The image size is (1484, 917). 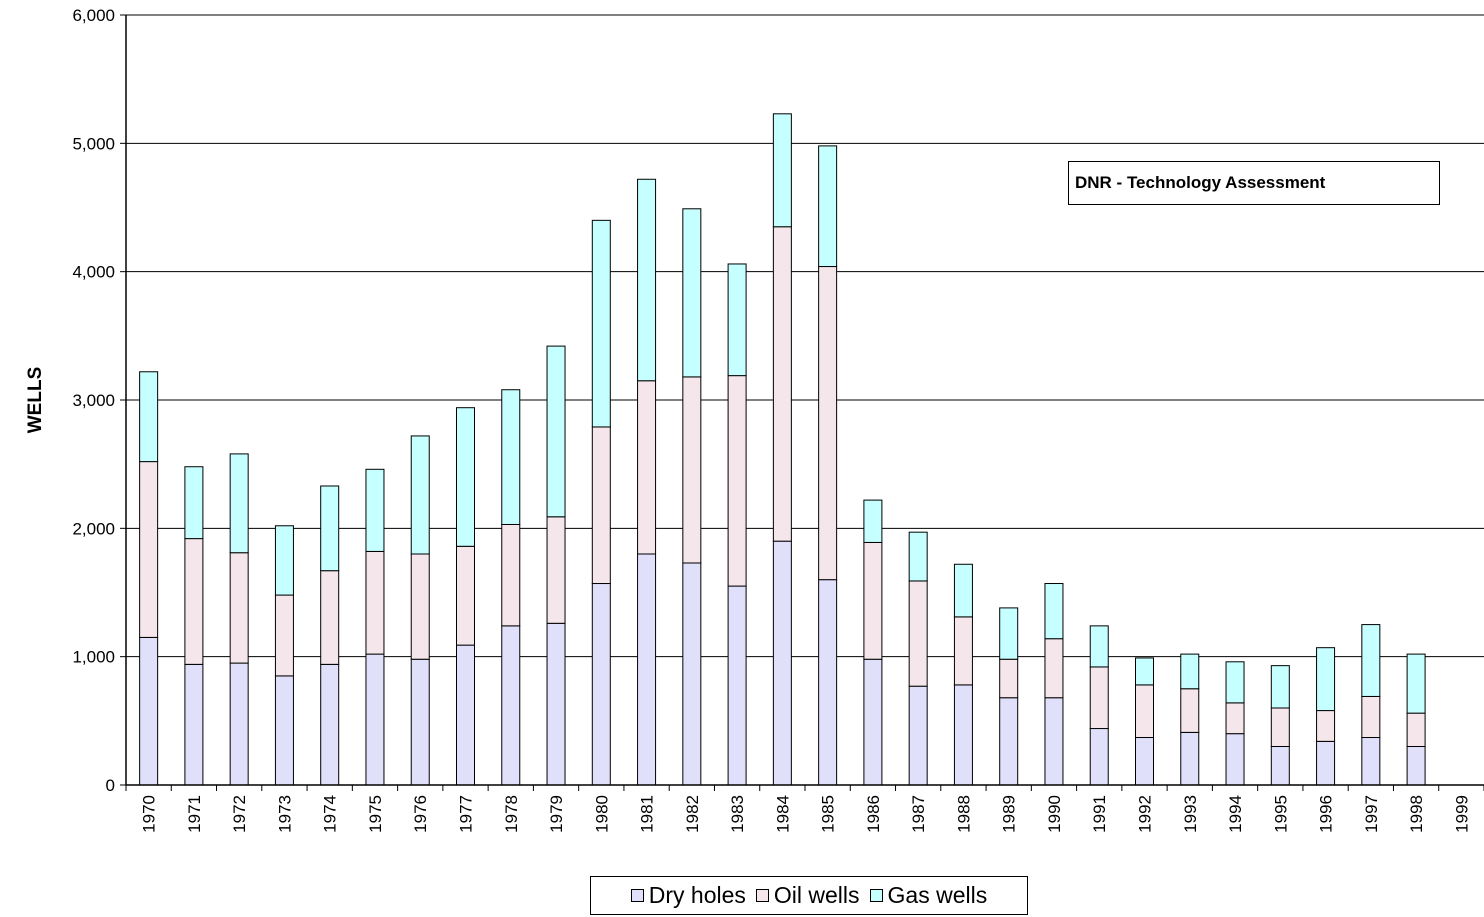 I want to click on annotation-box: DNR - Technology Assessment, so click(x=1254, y=183).